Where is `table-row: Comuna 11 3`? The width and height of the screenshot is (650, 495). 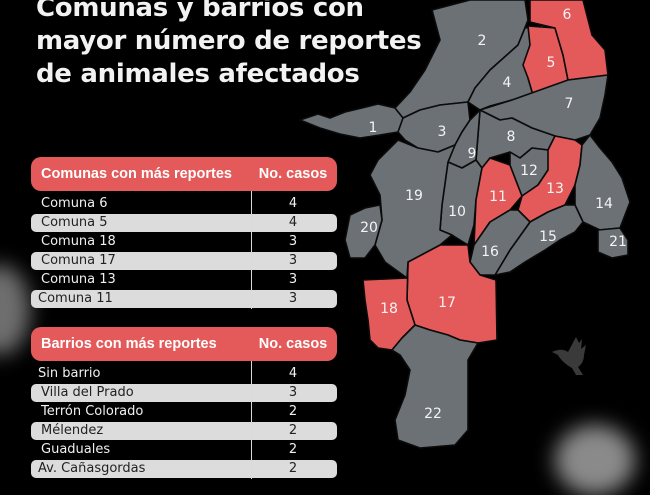 table-row: Comuna 11 3 is located at coordinates (184, 298).